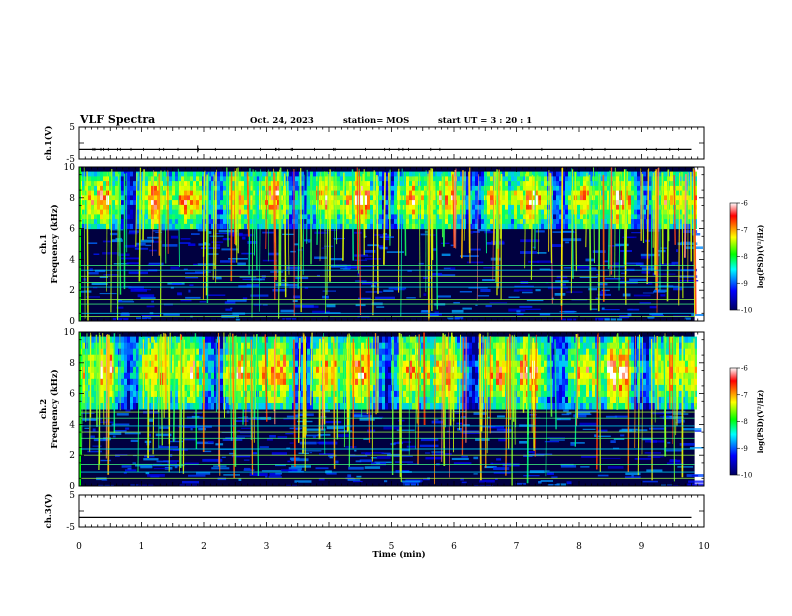  Describe the element at coordinates (329, 547) in the screenshot. I see `xtick-label: 4` at that location.